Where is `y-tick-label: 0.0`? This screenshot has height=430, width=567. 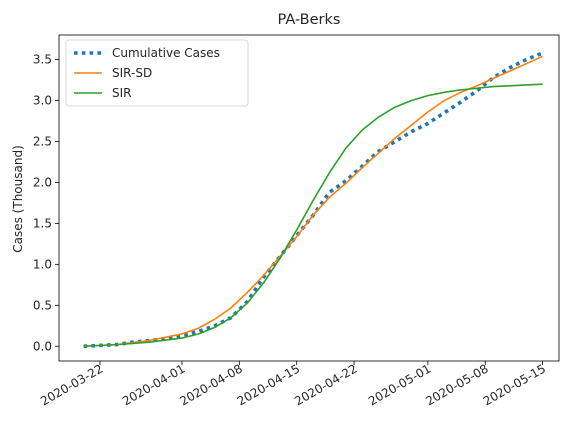 y-tick-label: 0.0 is located at coordinates (42, 346).